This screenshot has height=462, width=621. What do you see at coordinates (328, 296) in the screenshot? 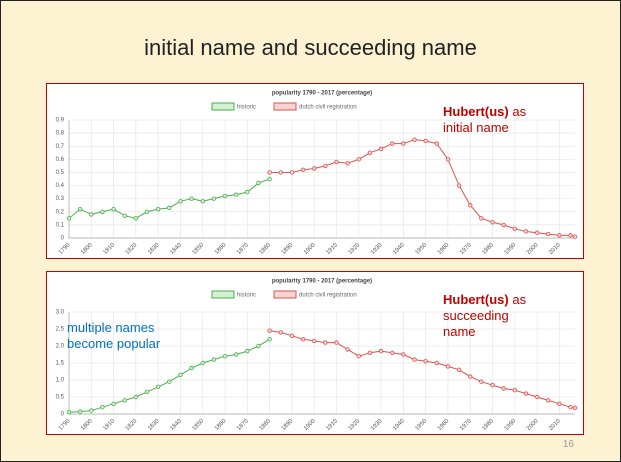
I see `legend-label: dutch civil registration` at bounding box center [328, 296].